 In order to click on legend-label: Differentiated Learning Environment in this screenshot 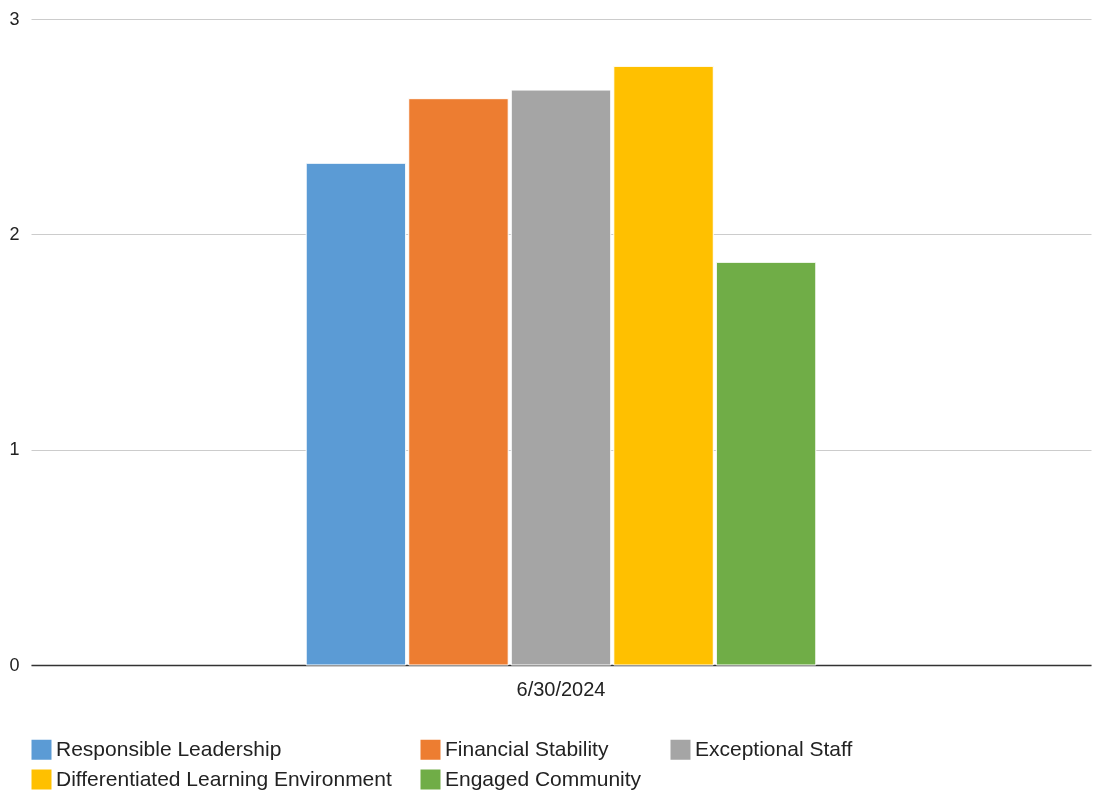, I will do `click(224, 778)`.